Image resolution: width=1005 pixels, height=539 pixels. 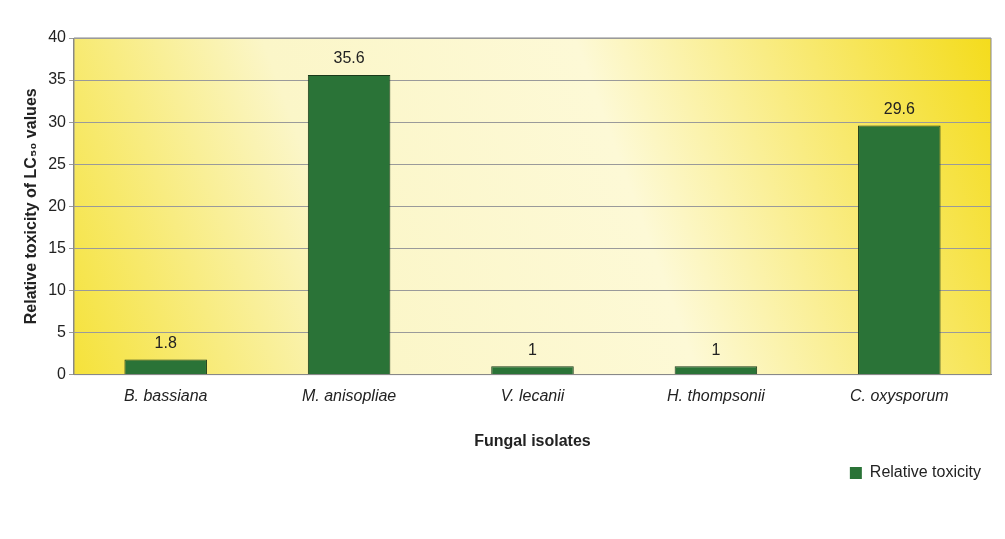 I want to click on y-tick-label: 25, so click(x=57, y=163).